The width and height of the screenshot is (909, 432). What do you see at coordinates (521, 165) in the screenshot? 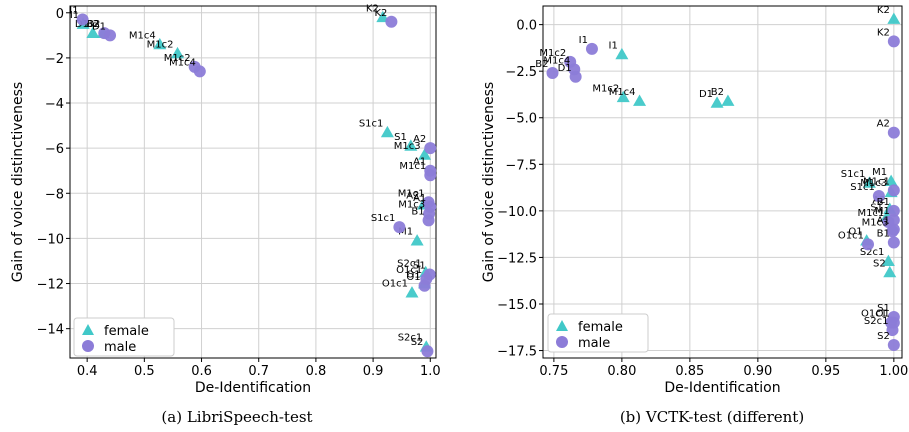
I see `y-tick-label: −7.5` at bounding box center [521, 165].